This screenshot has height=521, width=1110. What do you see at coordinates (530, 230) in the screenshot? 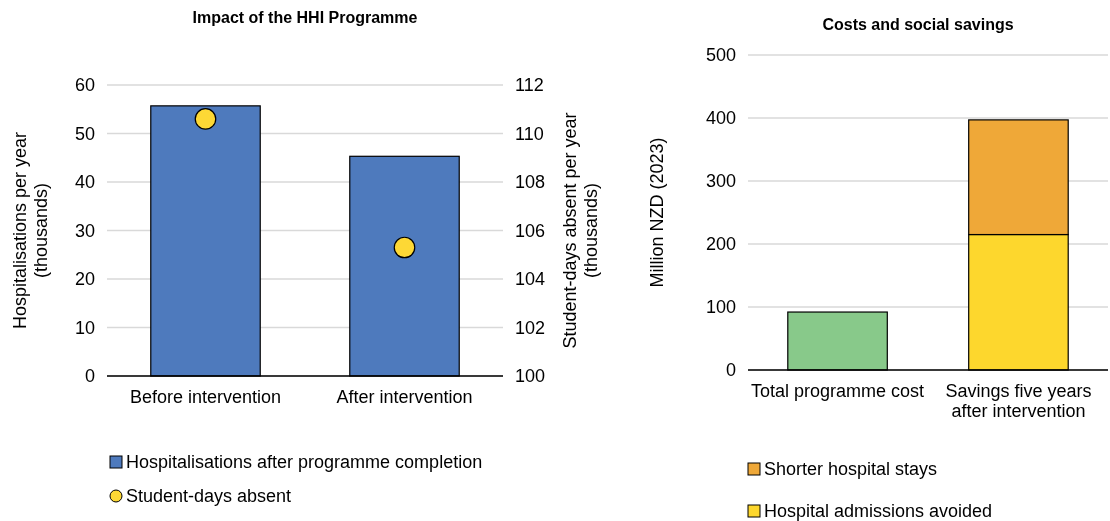
I see `y2-tick-label: 106` at bounding box center [530, 230].